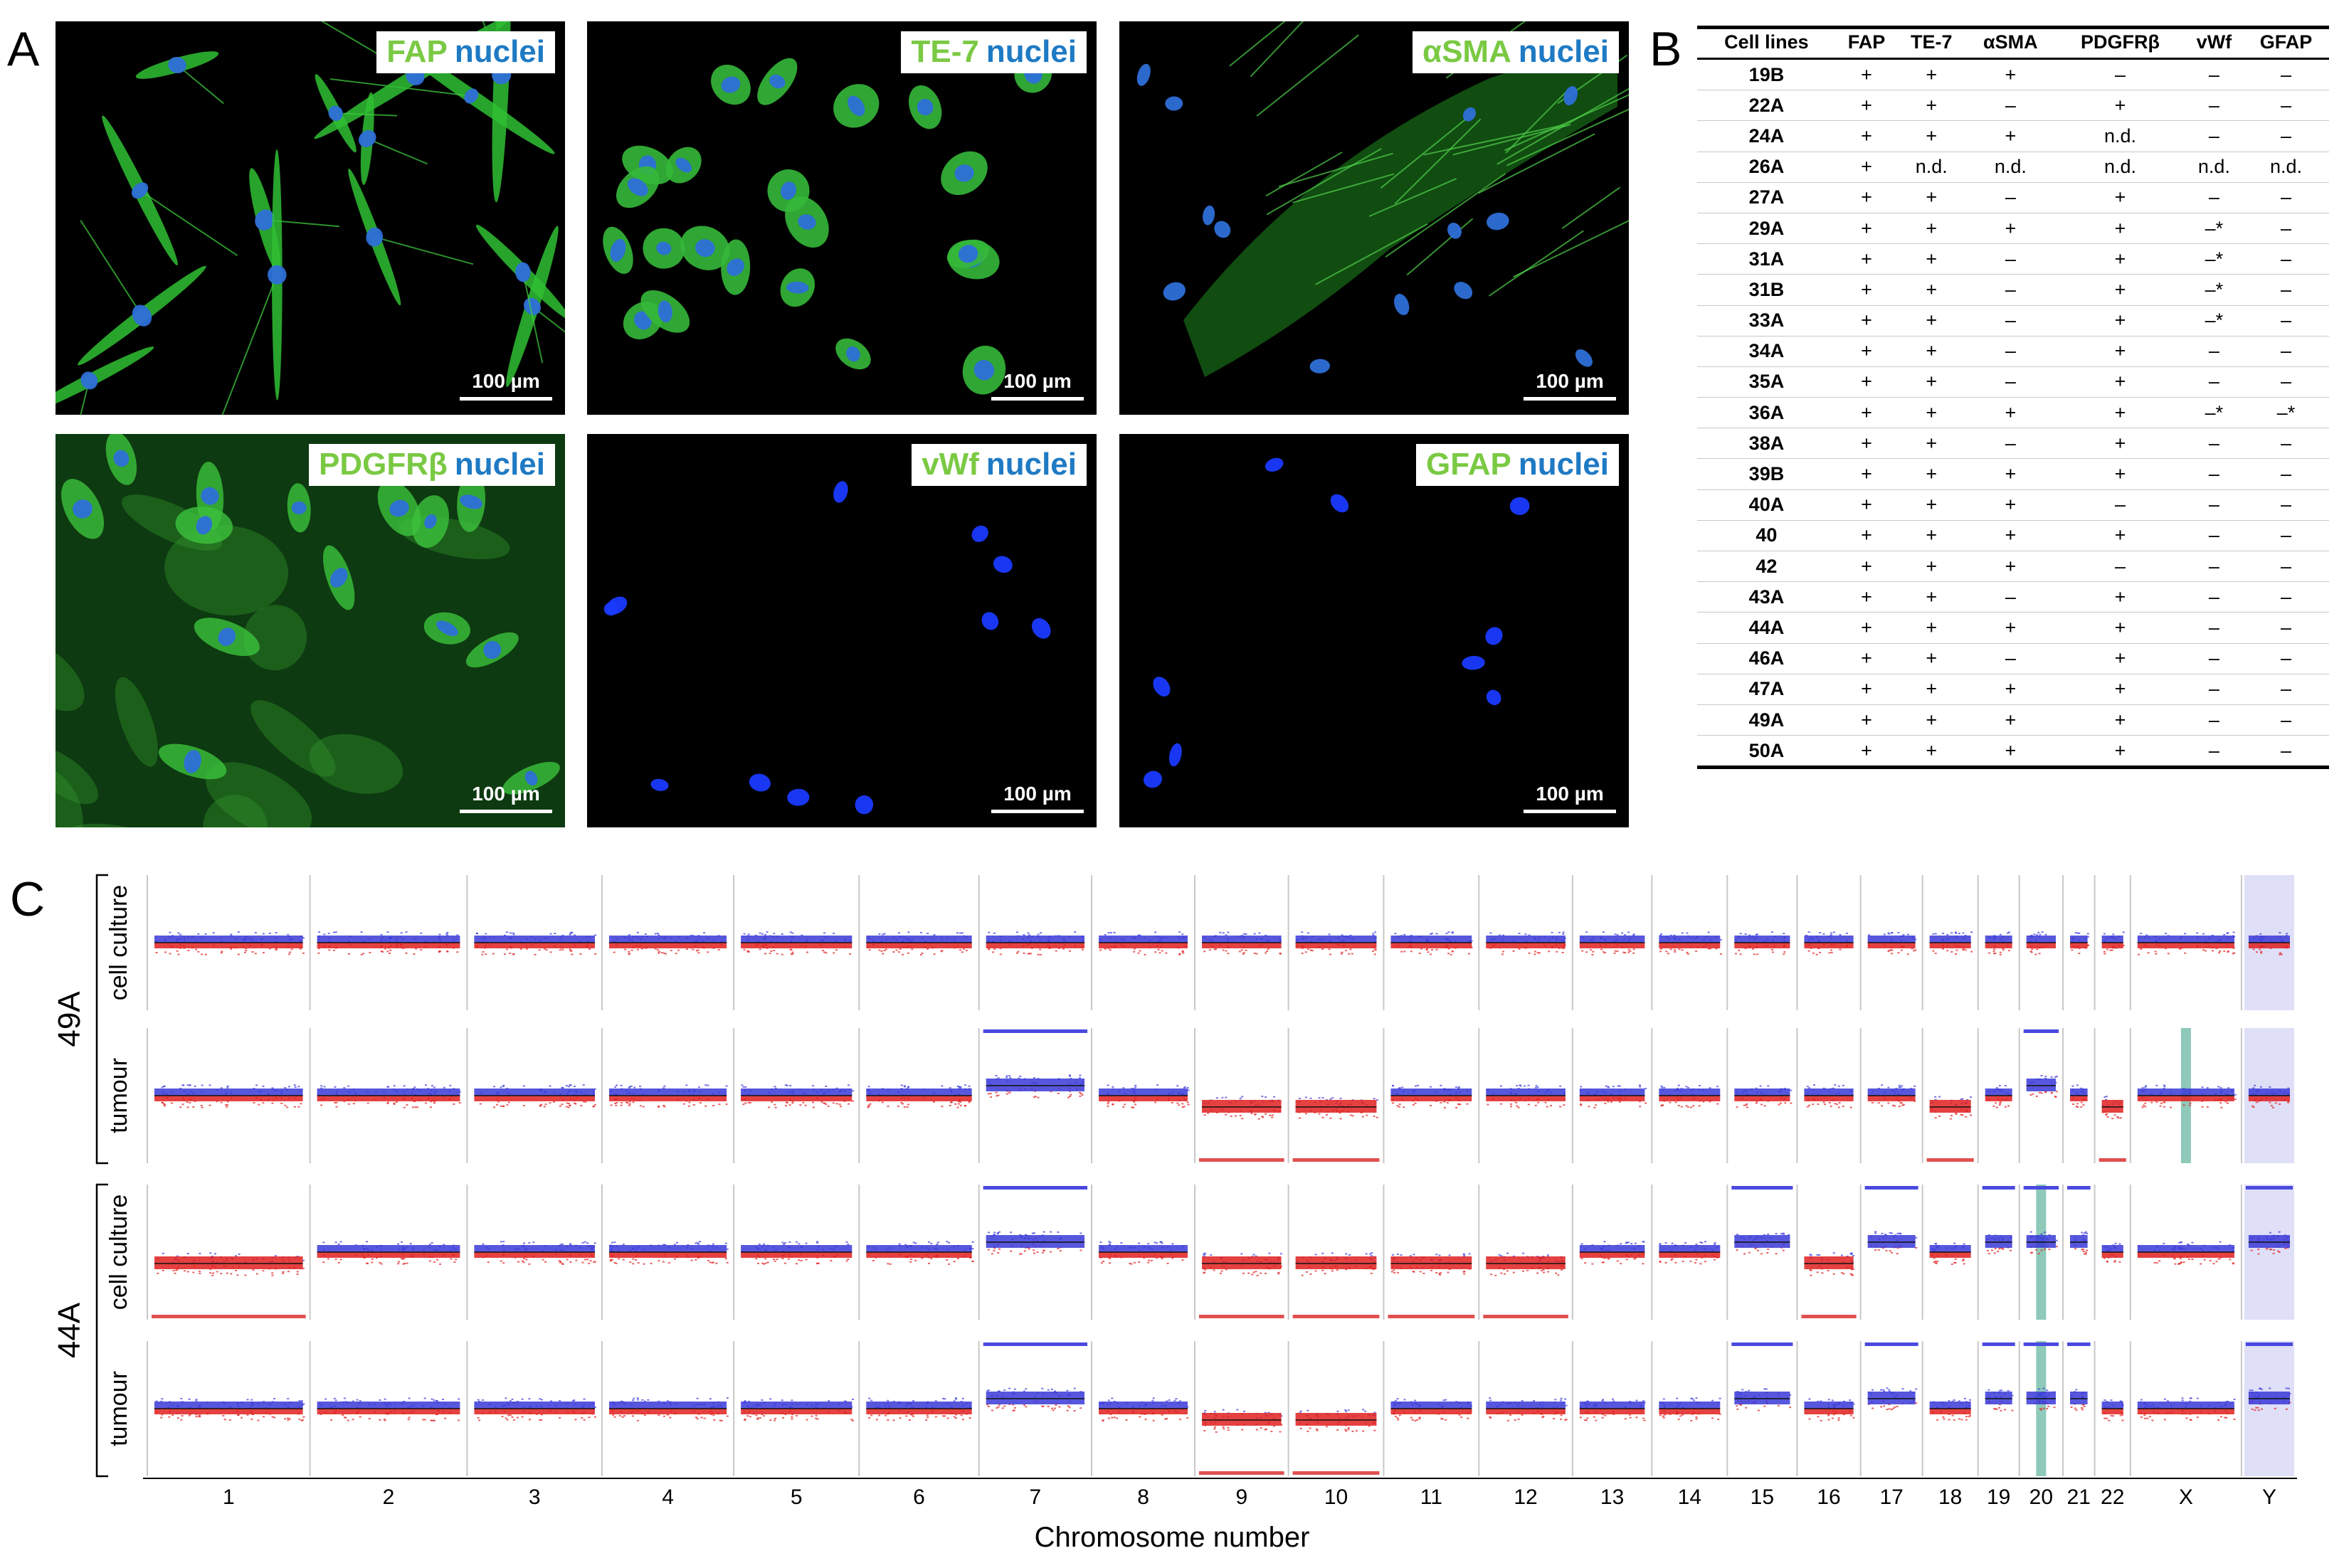 This screenshot has width=2344, height=1568. I want to click on chromosome-tick-label: 8, so click(1143, 1497).